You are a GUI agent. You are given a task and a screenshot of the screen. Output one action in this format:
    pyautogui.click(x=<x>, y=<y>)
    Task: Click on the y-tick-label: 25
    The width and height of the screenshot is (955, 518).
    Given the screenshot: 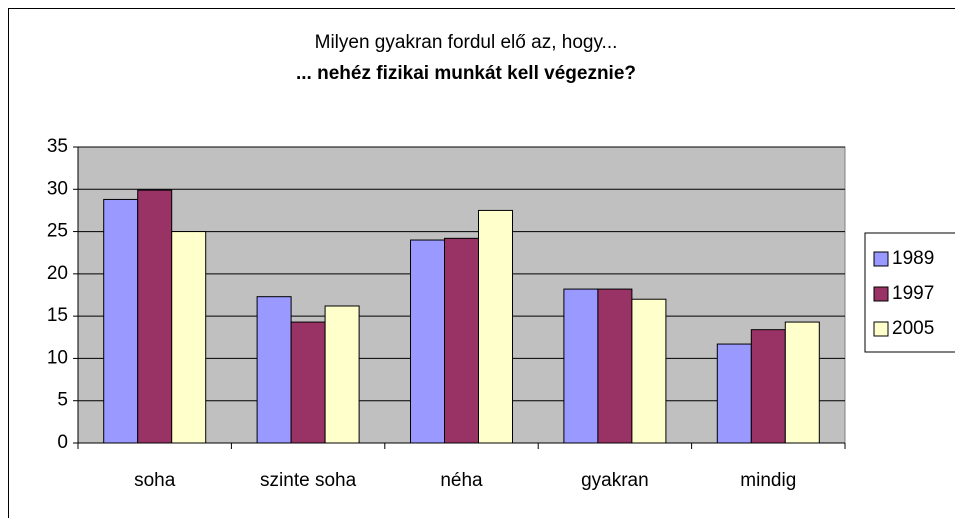 What is the action you would take?
    pyautogui.click(x=57, y=231)
    